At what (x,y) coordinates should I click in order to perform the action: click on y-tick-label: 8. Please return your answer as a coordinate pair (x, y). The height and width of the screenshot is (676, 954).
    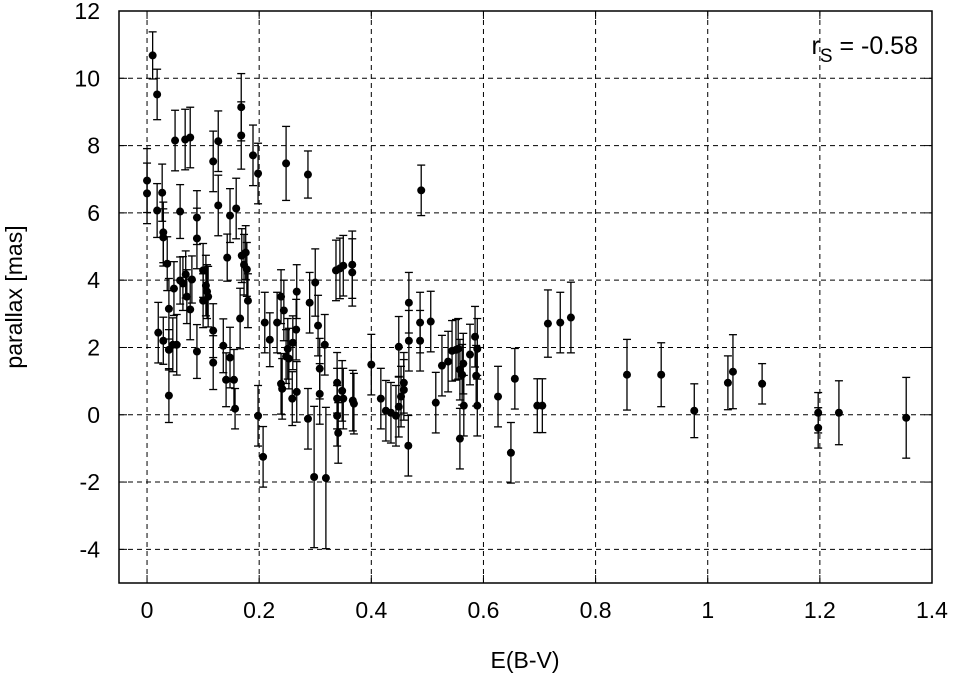
    Looking at the image, I should click on (93, 146).